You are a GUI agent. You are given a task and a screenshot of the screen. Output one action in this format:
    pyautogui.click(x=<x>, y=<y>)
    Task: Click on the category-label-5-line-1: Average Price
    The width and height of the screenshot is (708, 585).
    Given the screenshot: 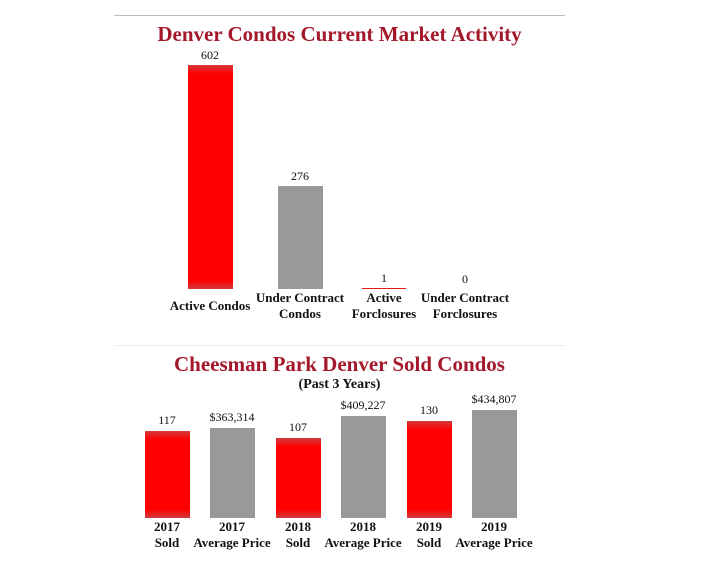 What is the action you would take?
    pyautogui.click(x=494, y=542)
    